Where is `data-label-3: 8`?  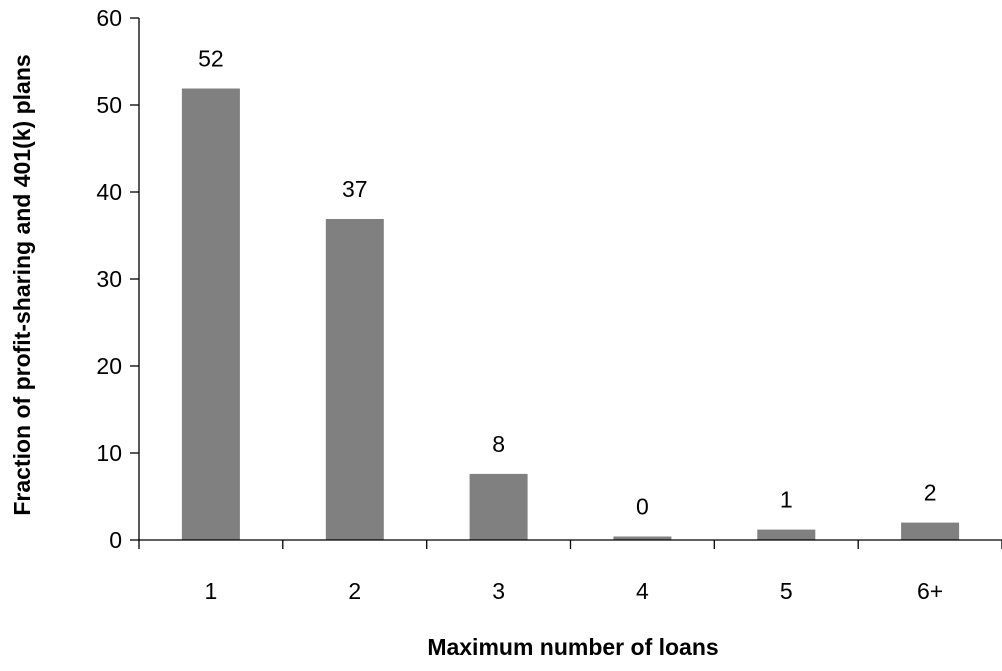
data-label-3: 8 is located at coordinates (498, 444).